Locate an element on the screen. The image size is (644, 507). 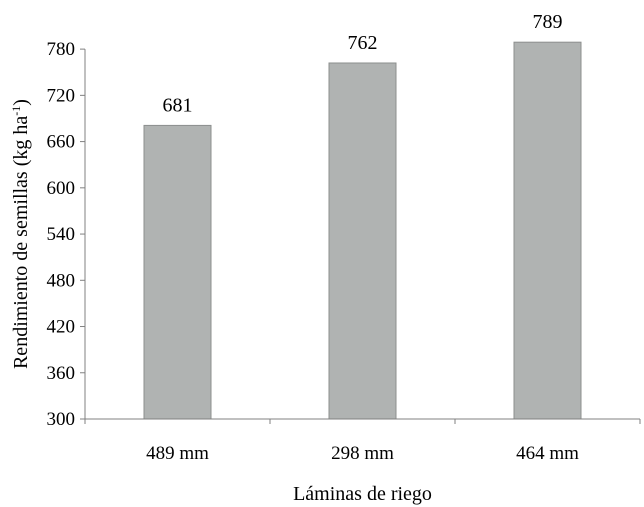
category-label-3: 464 mm is located at coordinates (547, 453).